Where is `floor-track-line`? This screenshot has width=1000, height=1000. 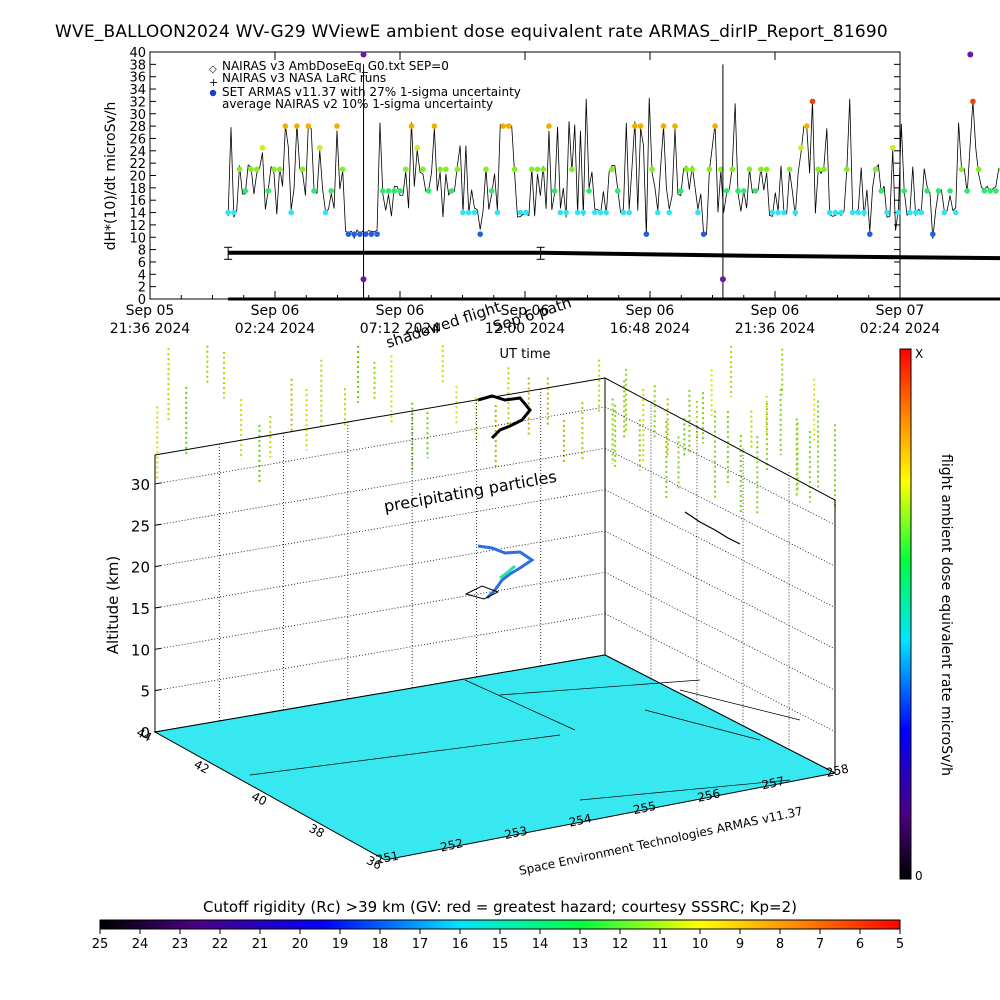
floor-track-line is located at coordinates (405, 755).